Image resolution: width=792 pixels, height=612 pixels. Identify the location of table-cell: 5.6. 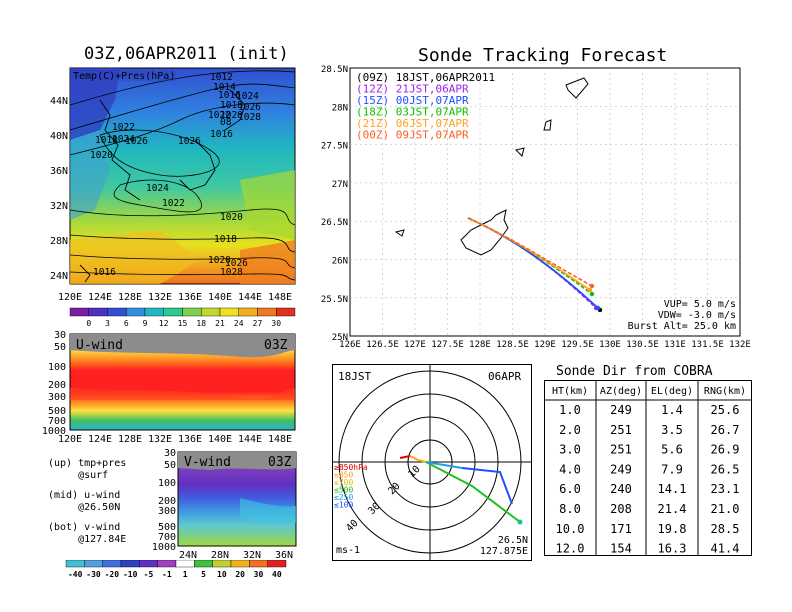
(672, 450).